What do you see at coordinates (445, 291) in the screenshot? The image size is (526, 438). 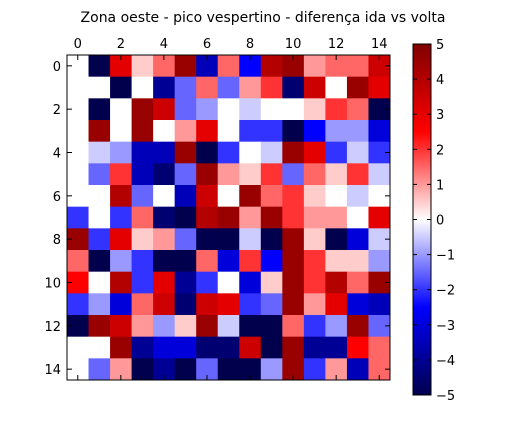 I see `colorbar-tick-label: −2` at bounding box center [445, 291].